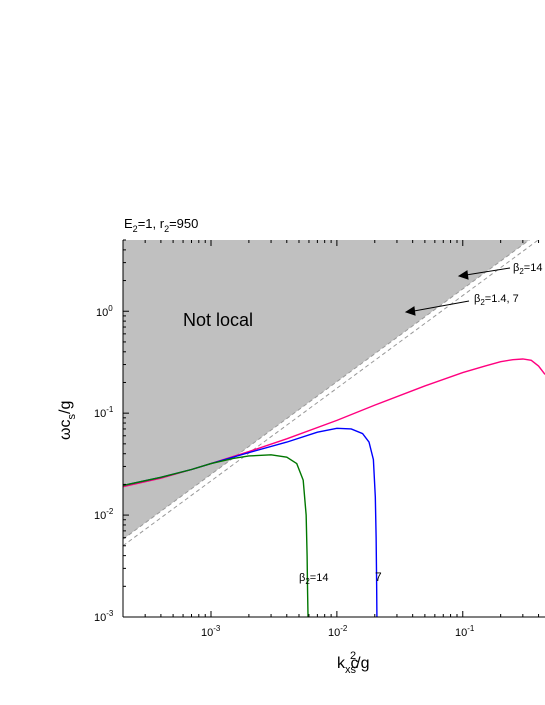 The width and height of the screenshot is (545, 705). I want to click on xtick-label-1e-1: 10⁻¹, so click(465, 631).